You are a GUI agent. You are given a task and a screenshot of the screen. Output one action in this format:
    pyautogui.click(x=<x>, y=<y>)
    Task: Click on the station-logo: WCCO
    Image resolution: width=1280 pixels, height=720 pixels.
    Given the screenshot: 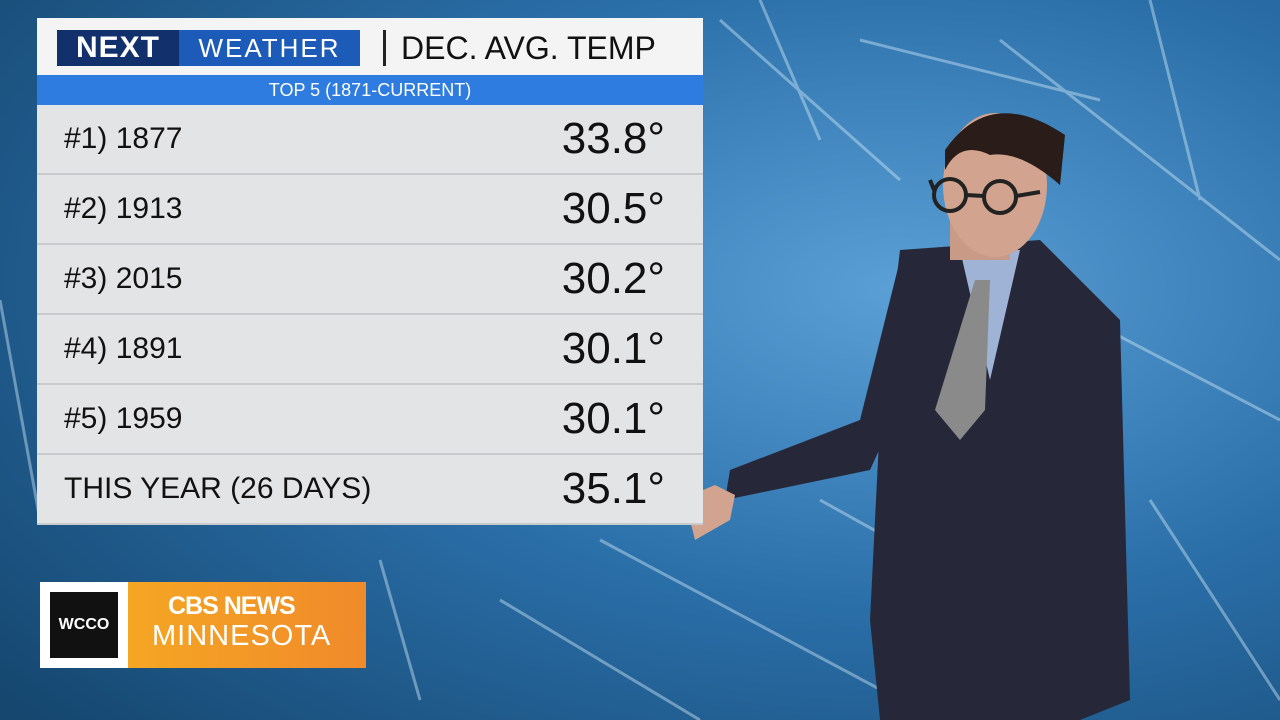 What is the action you would take?
    pyautogui.click(x=84, y=625)
    